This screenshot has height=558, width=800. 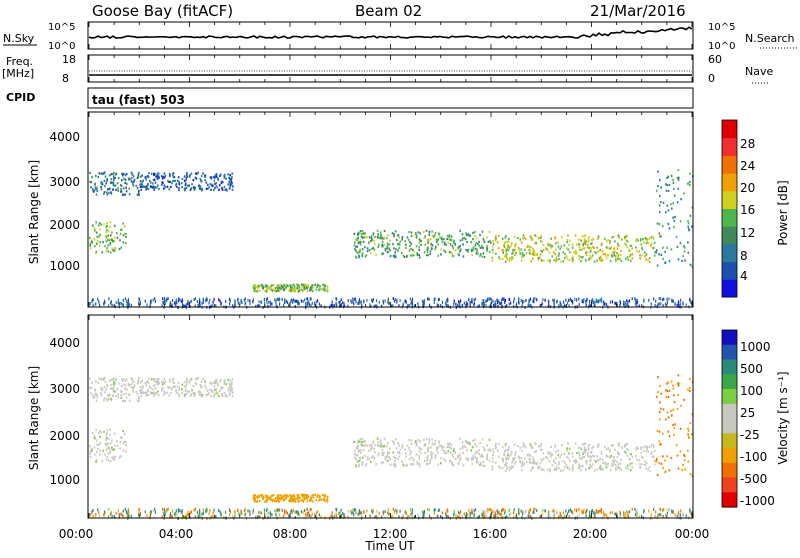 I want to click on nave-label: Nave, so click(x=759, y=71).